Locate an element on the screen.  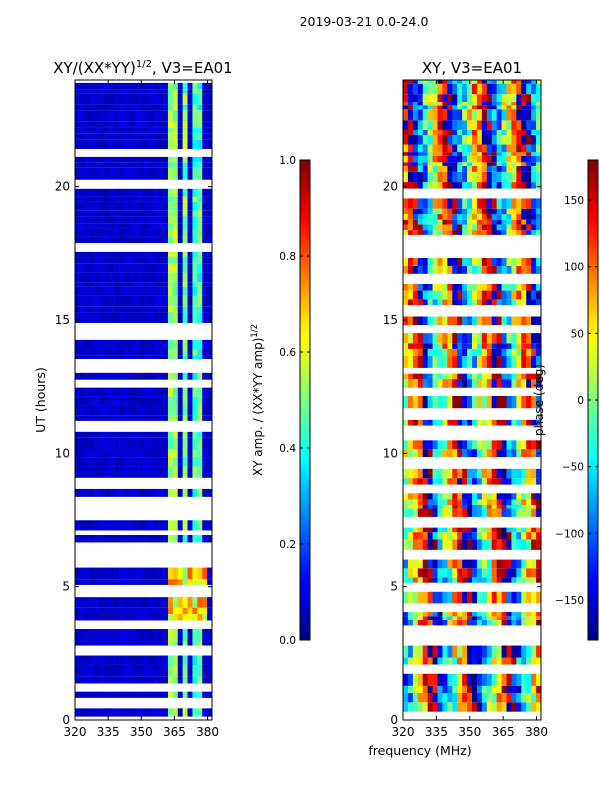
colorbar-tick-label: 0.8 is located at coordinates (287, 257).